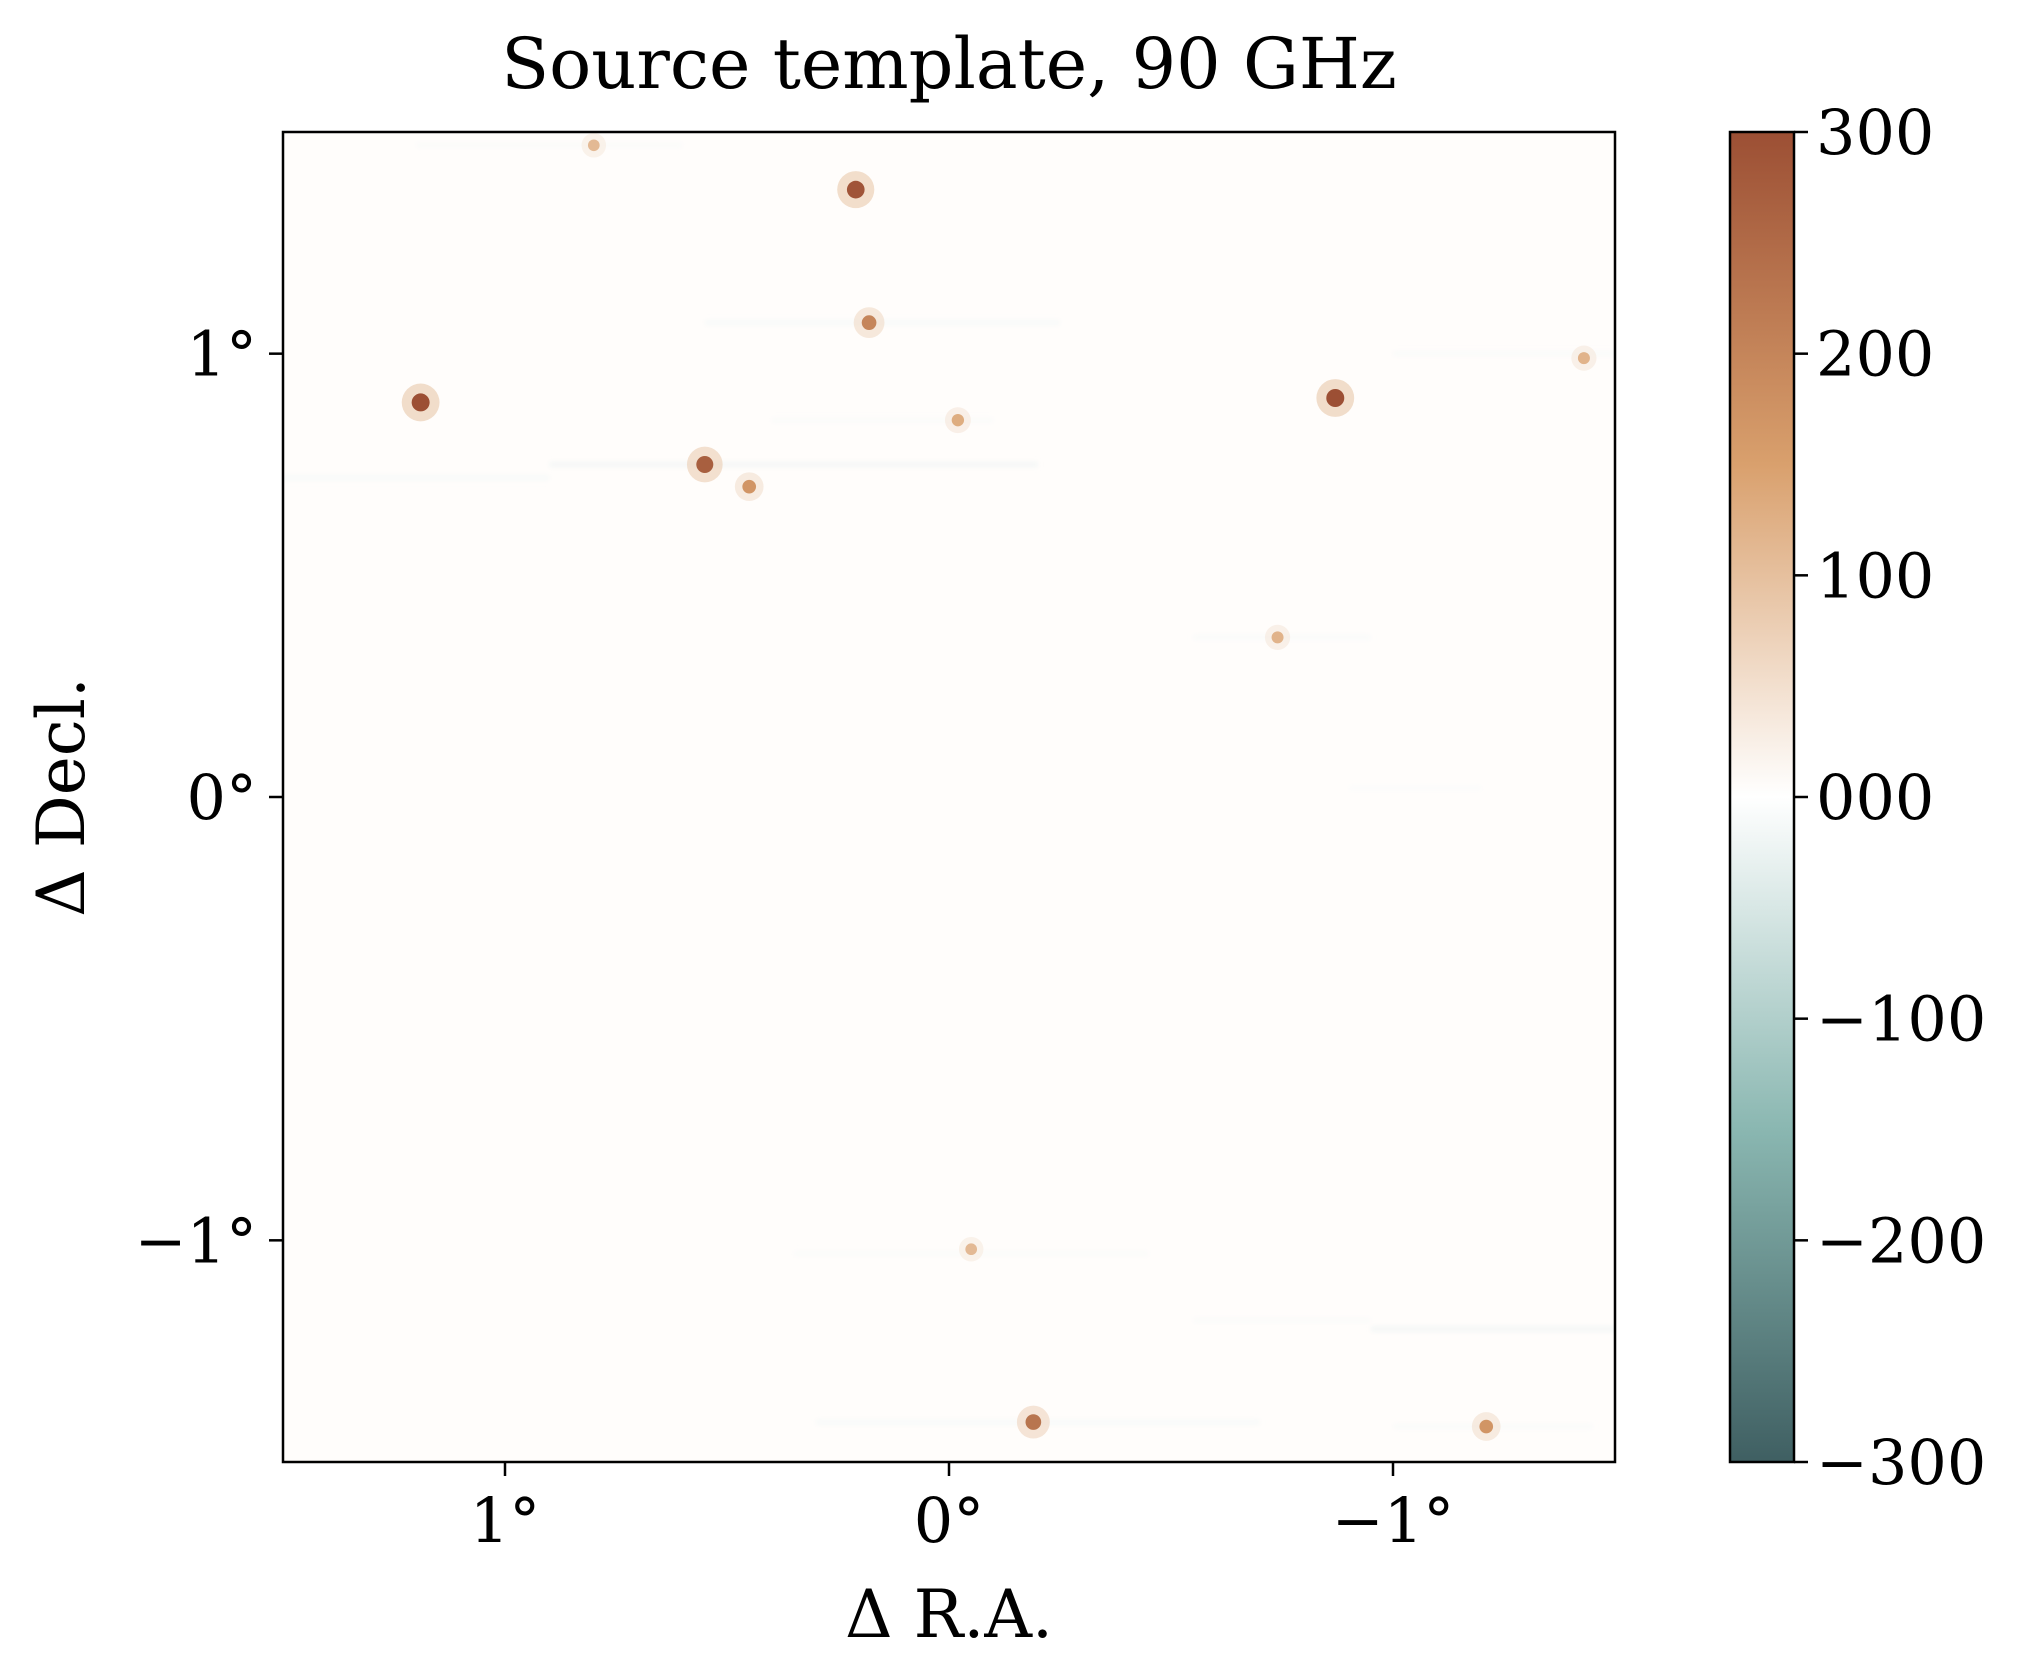  What do you see at coordinates (1875, 132) in the screenshot?
I see `colorbar-tick-label: 300` at bounding box center [1875, 132].